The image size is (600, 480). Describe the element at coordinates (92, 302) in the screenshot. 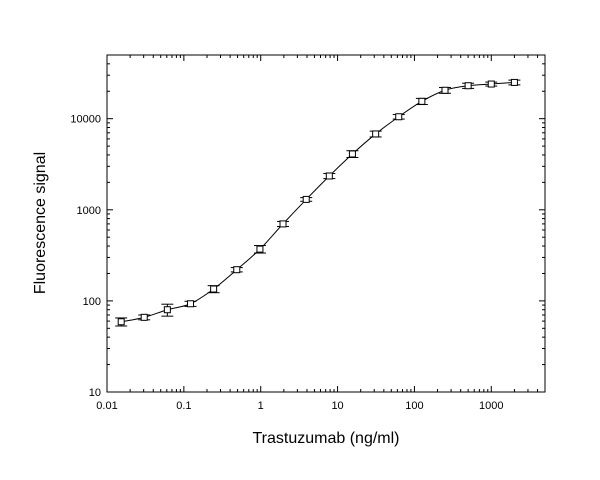

I see `y-tick-label: 100` at that location.